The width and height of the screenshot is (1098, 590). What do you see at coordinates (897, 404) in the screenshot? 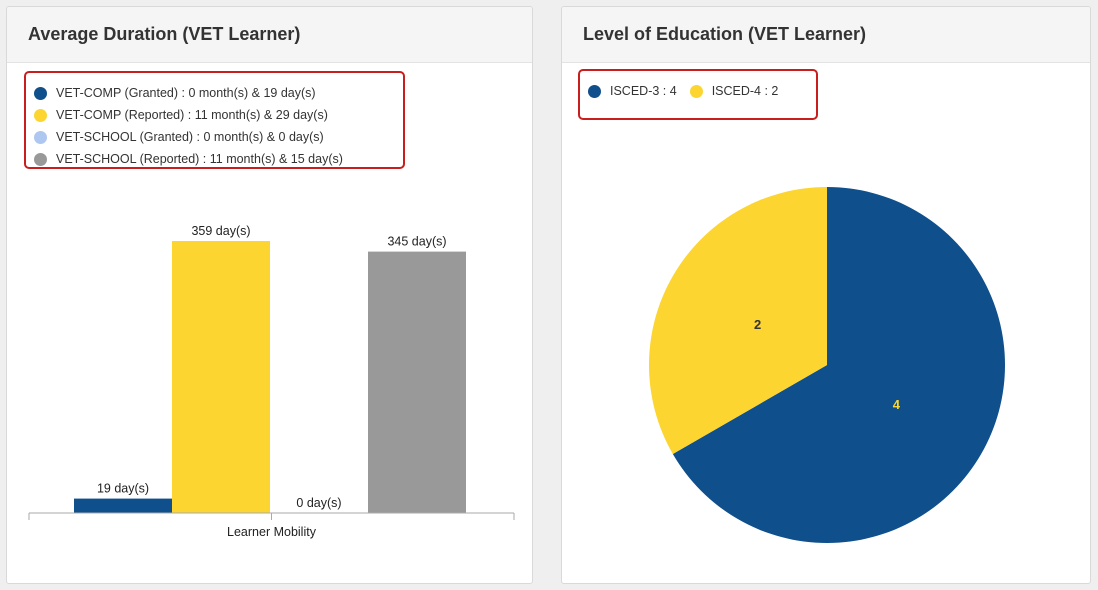
I see `pie-slice-label-0: 4` at bounding box center [897, 404].